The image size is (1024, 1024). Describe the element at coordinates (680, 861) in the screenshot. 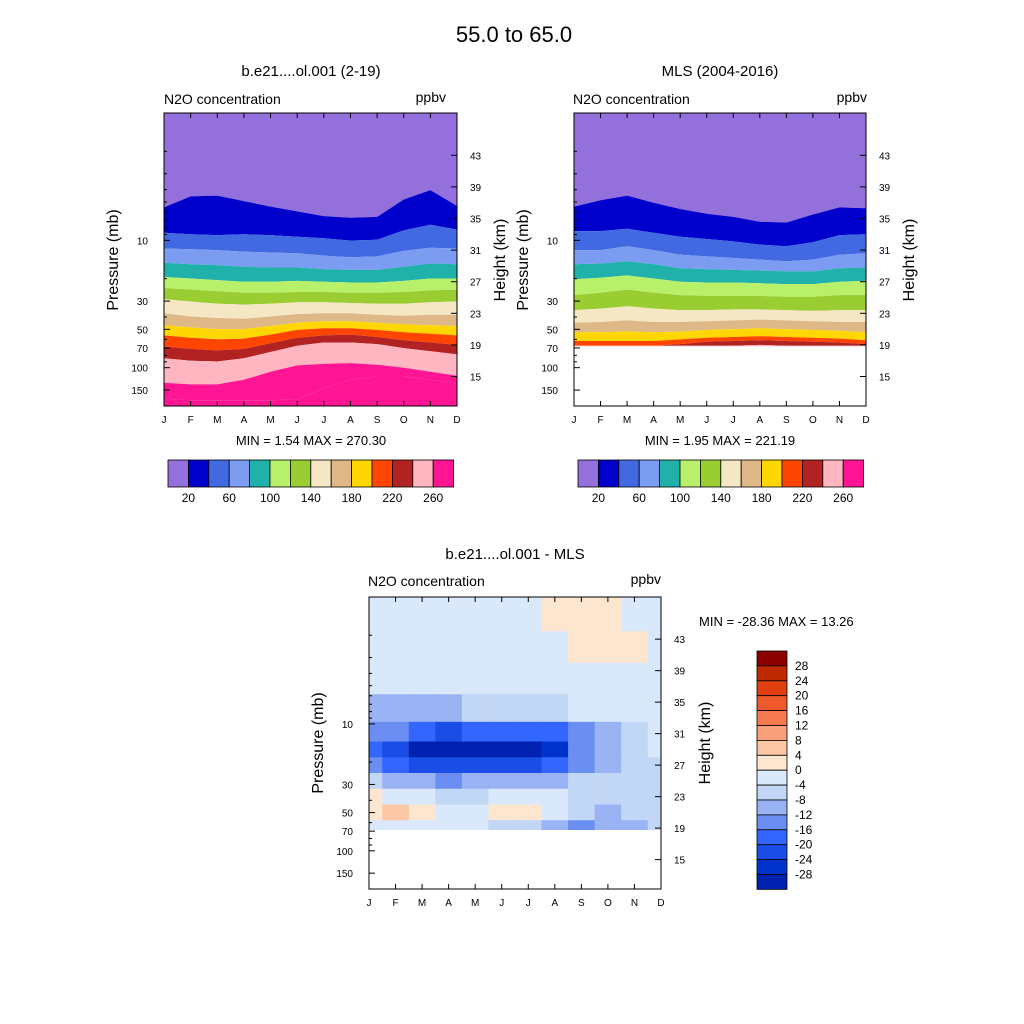

I see `y2-tick-label: 15` at that location.